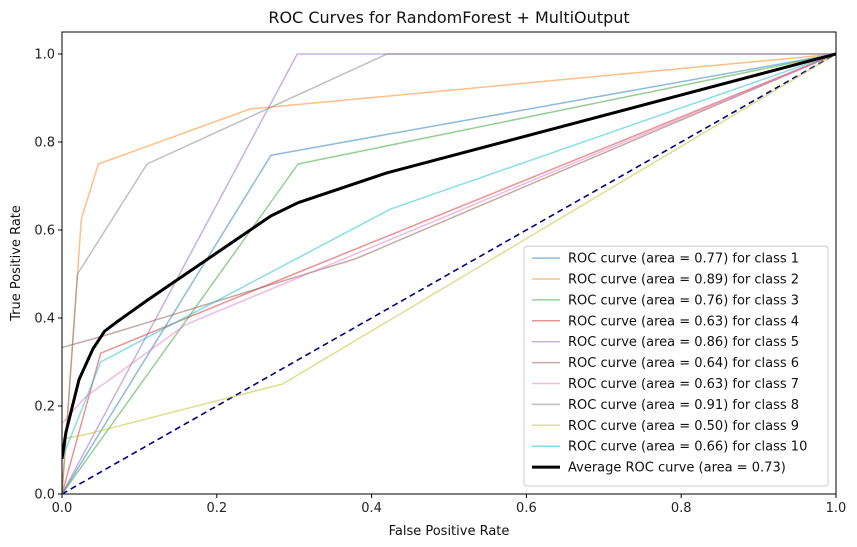  I want to click on legend-entry: ROC curve (area = 0.77) for class 1, so click(683, 259).